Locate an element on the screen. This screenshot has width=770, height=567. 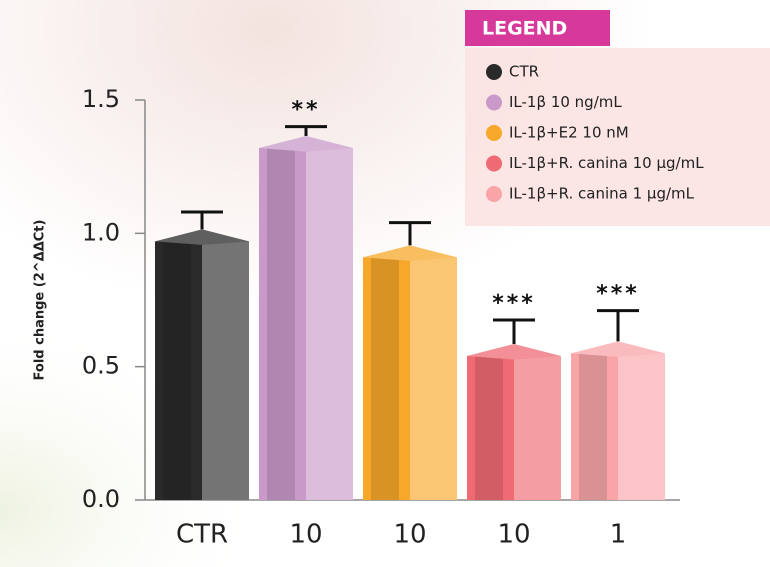
legend-box is located at coordinates (617, 137).